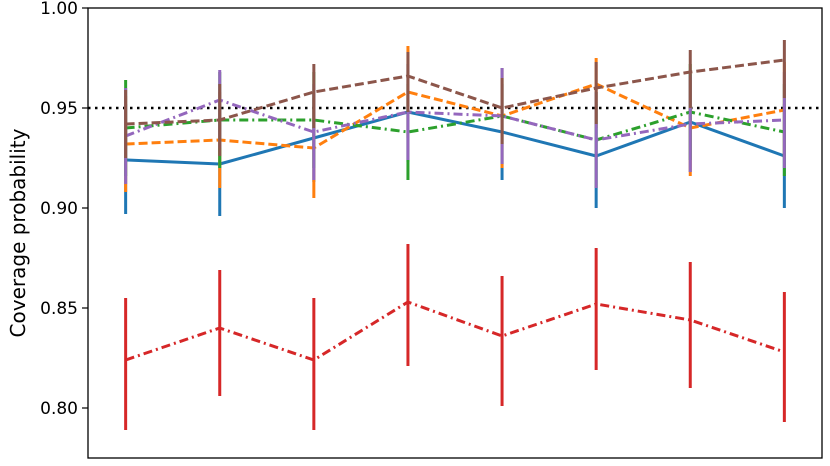  What do you see at coordinates (59, 9) in the screenshot?
I see `y-tick-label: 1.00` at bounding box center [59, 9].